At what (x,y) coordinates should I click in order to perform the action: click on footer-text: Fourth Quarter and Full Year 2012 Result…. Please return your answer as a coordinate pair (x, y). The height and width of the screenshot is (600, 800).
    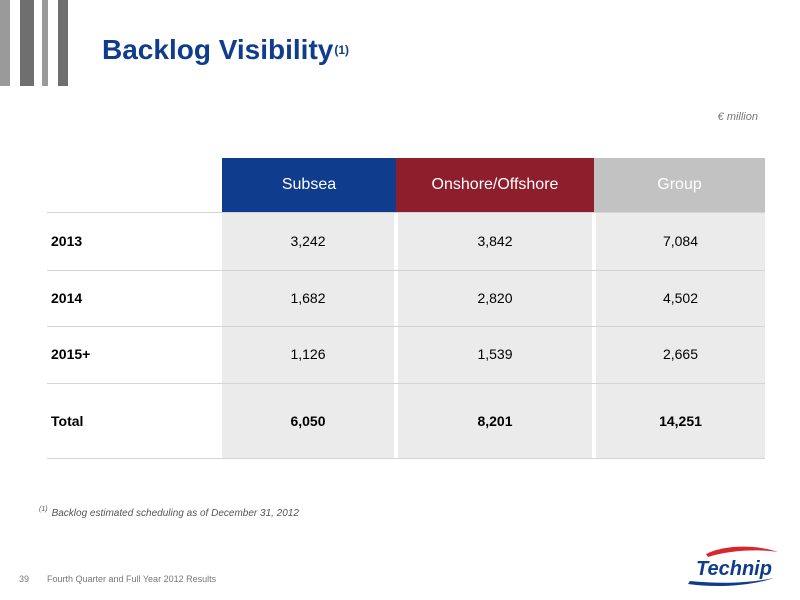
    Looking at the image, I should click on (132, 579).